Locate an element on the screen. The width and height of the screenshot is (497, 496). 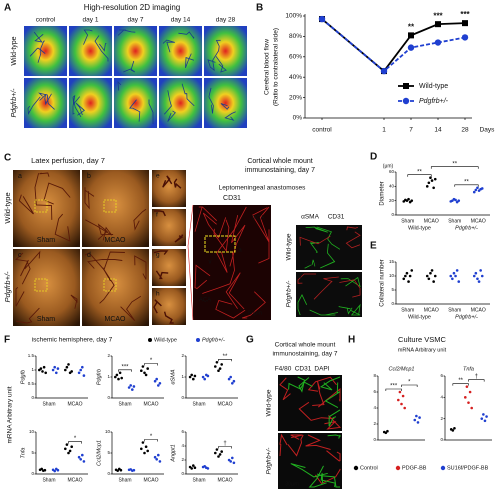
stain-label: αSMA is located at coordinates (310, 217).